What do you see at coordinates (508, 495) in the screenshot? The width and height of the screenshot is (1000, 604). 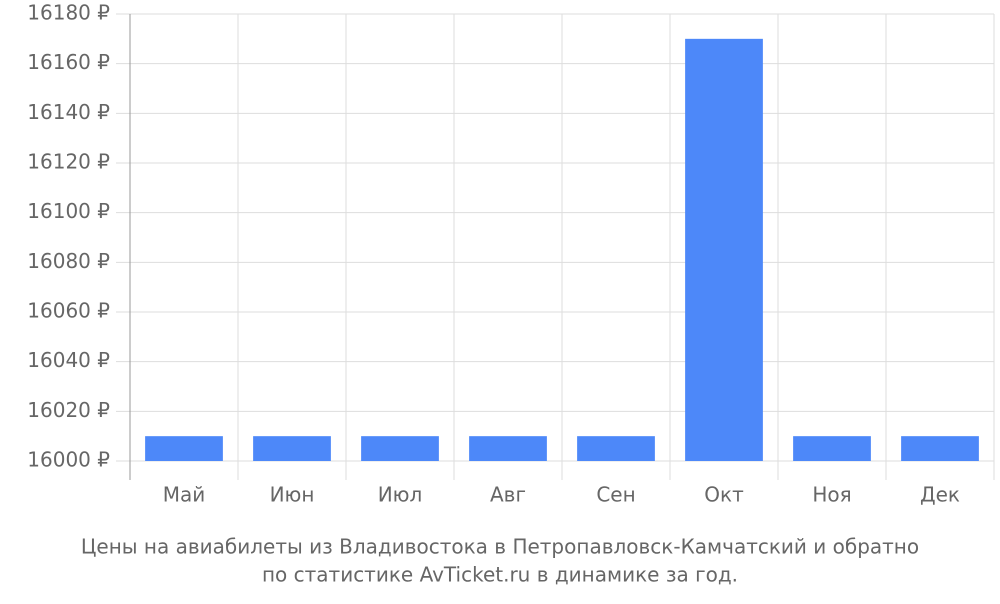 I see `x-tick-label: Авг` at bounding box center [508, 495].